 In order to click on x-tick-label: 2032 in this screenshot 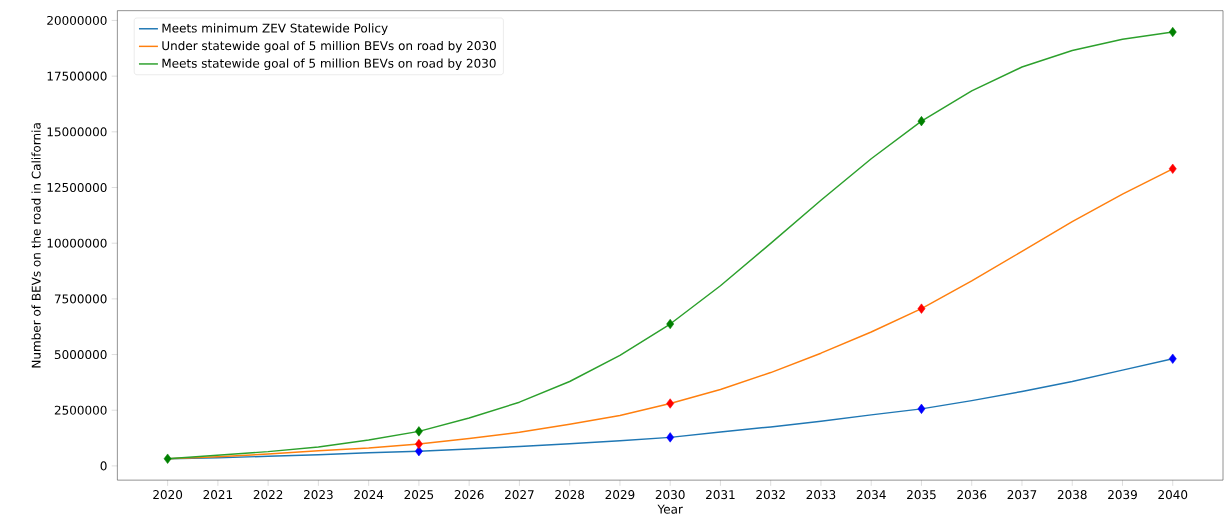, I will do `click(770, 495)`.